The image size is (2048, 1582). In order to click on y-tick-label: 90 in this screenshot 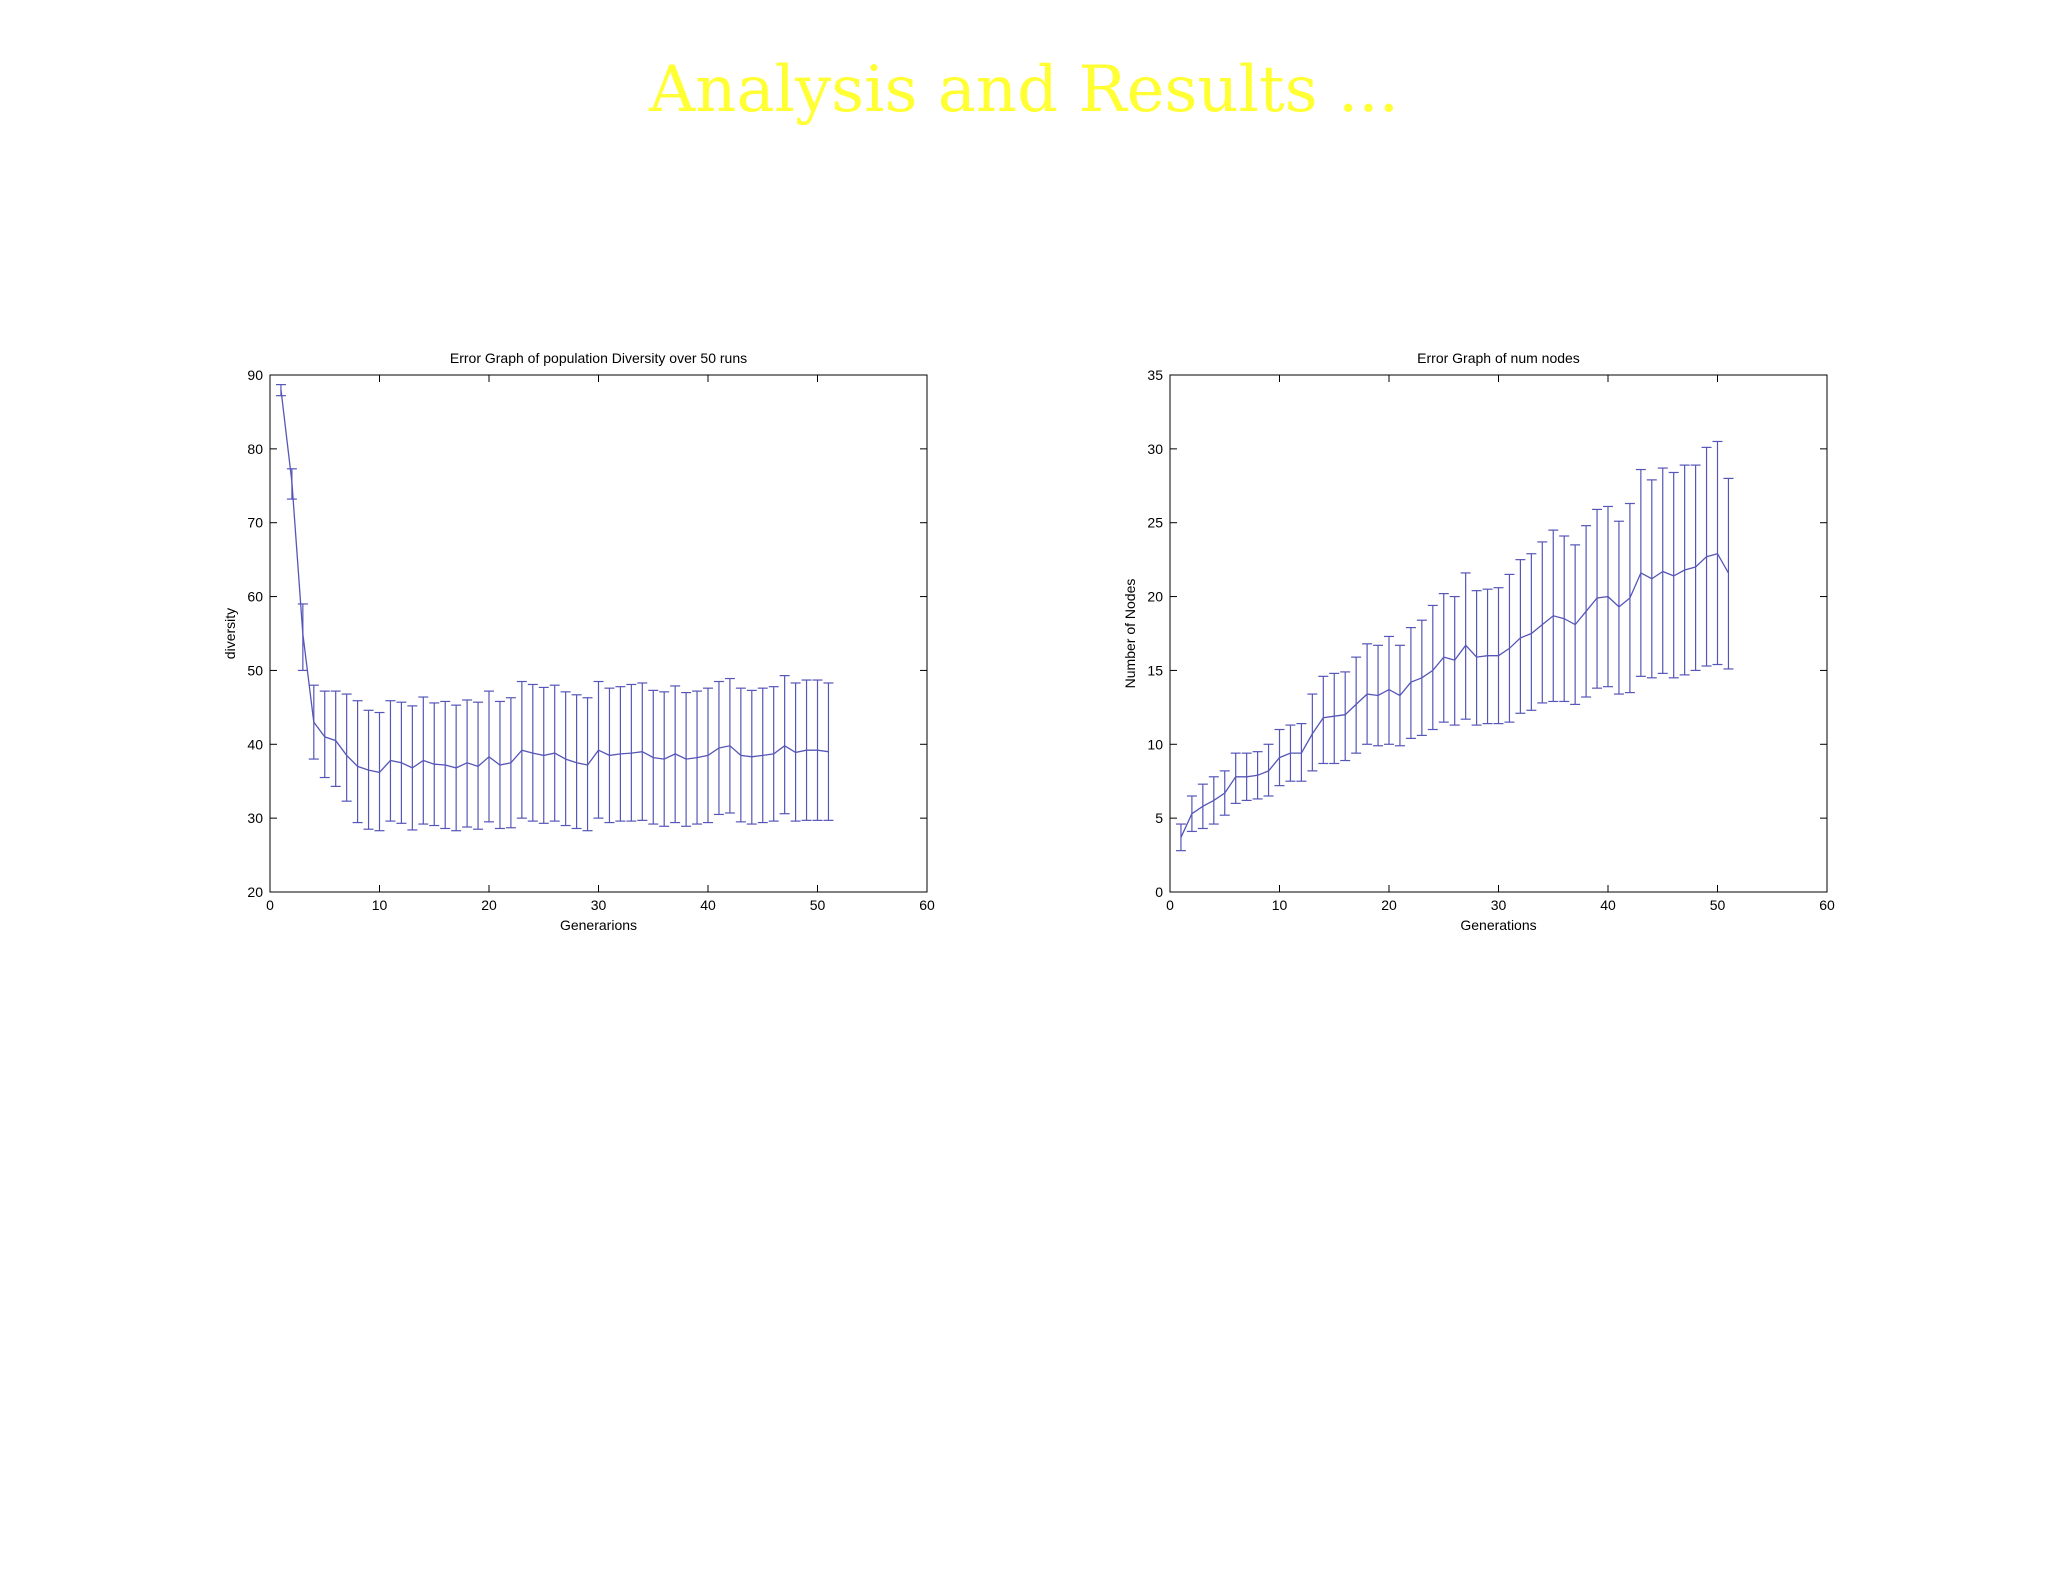, I will do `click(255, 375)`.